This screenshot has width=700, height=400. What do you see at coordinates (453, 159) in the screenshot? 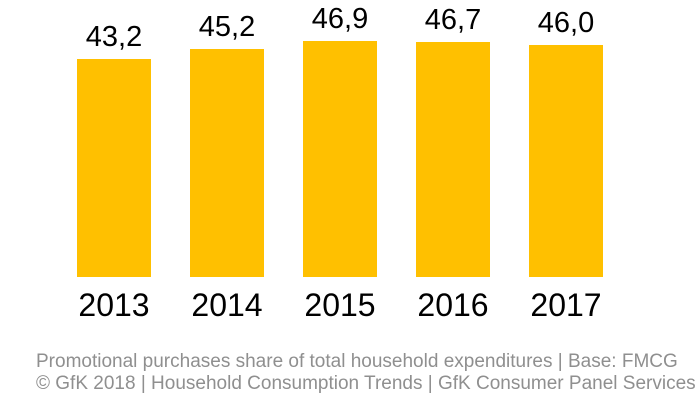
I see `bar-2016` at bounding box center [453, 159].